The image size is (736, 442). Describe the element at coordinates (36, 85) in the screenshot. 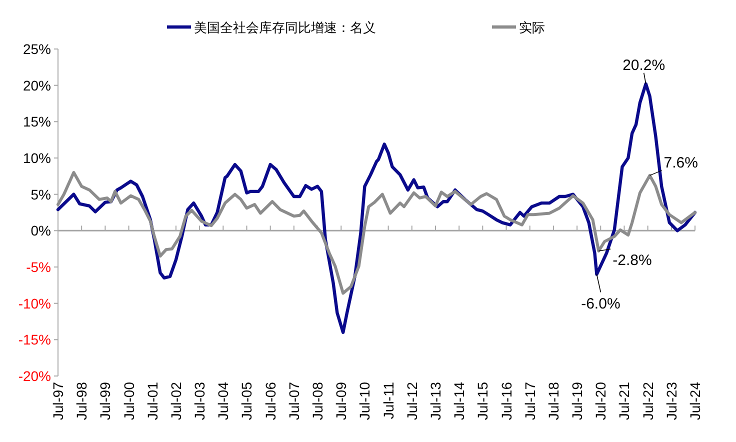

I see `y-tick-label: 20%` at that location.